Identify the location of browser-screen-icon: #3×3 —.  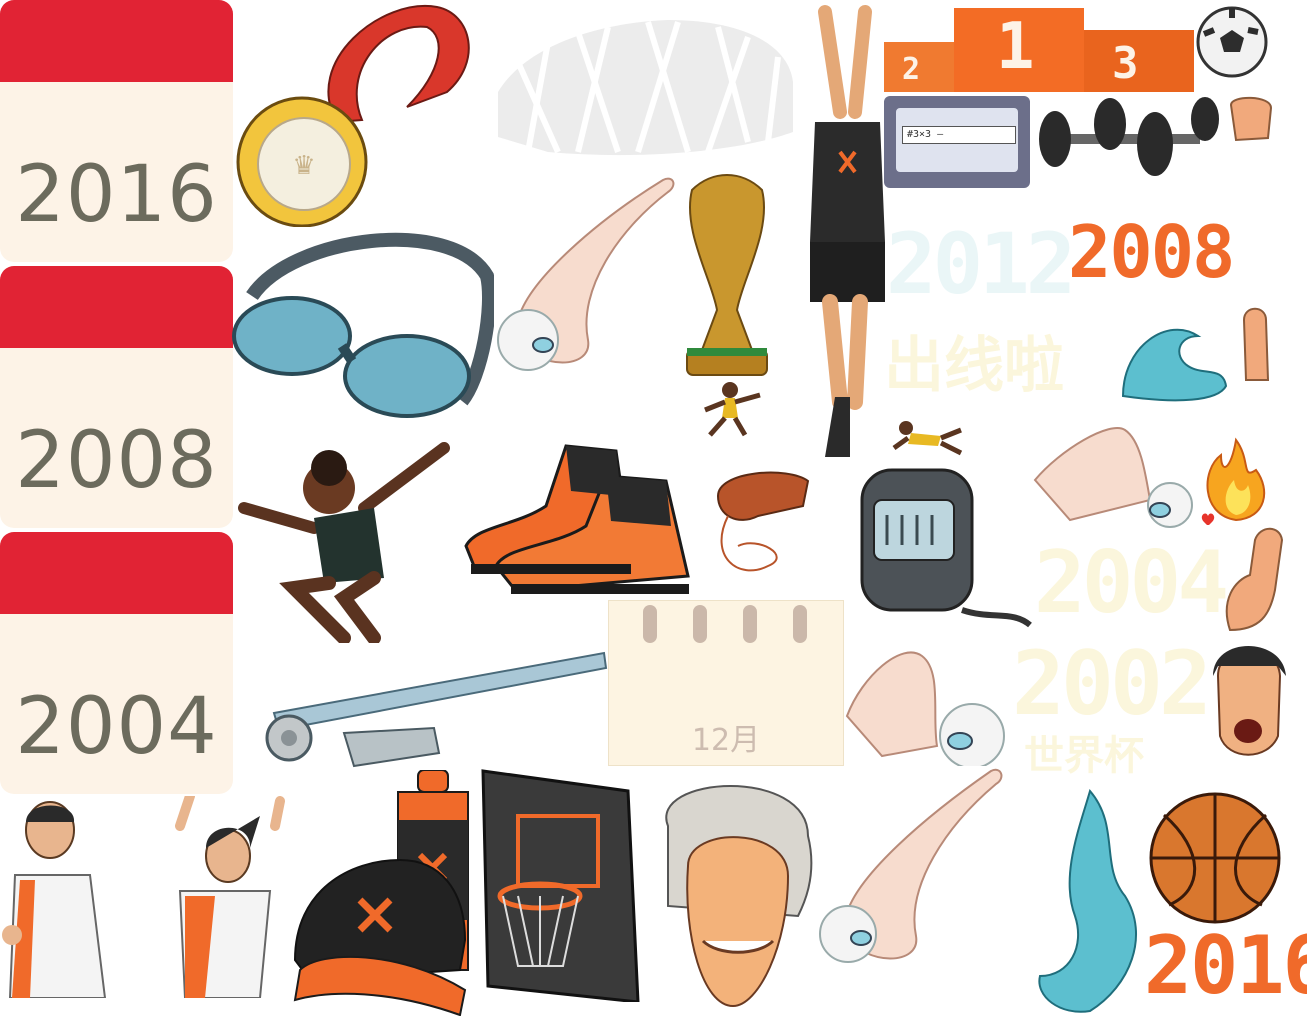
(957, 142).